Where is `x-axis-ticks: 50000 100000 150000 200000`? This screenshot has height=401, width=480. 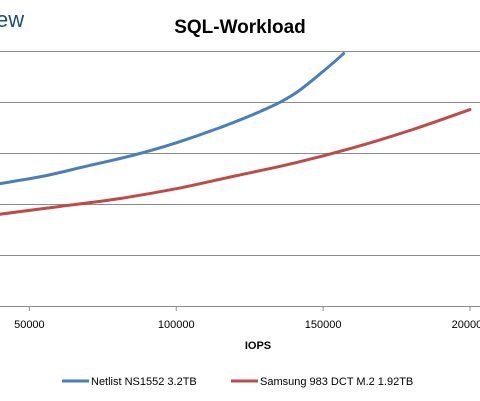 x-axis-ticks: 50000 100000 150000 200000 is located at coordinates (247, 318).